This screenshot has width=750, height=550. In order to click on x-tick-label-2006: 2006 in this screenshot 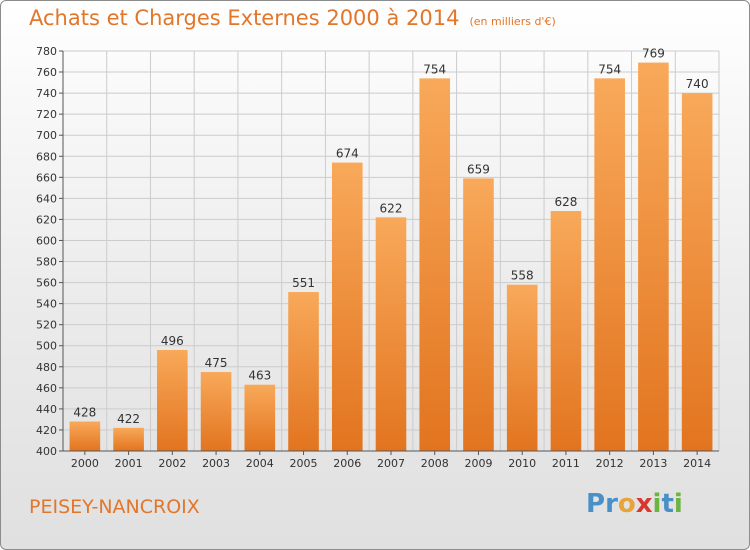, I will do `click(347, 463)`.